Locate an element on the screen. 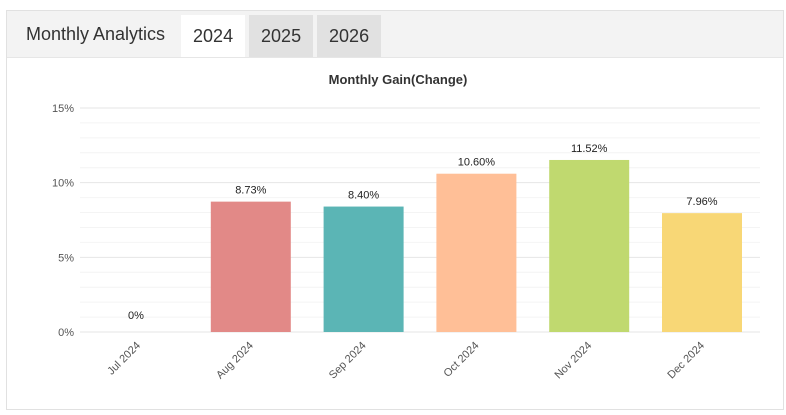 The image size is (786, 415). tab-2024: 2024 is located at coordinates (213, 36).